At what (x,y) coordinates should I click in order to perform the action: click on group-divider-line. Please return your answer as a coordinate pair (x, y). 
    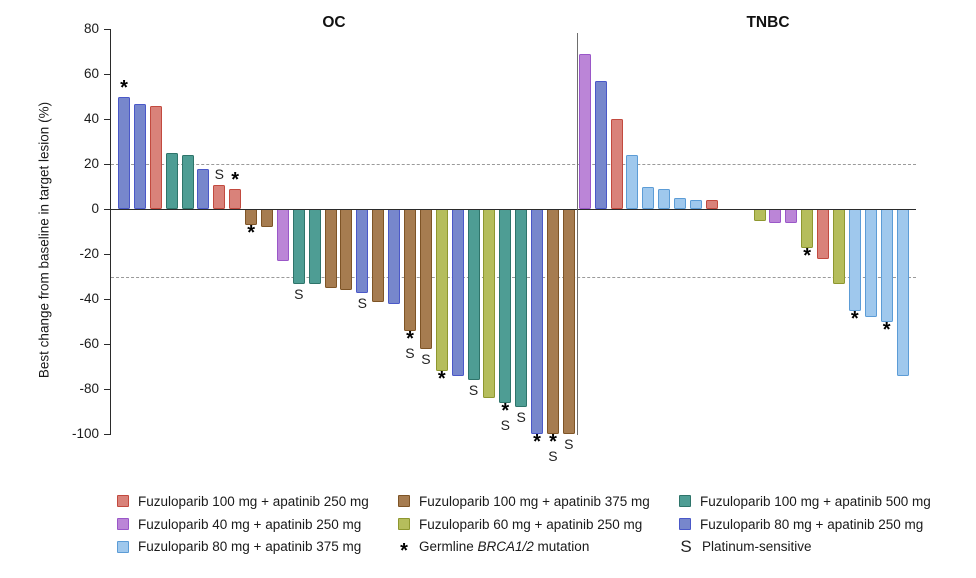
    Looking at the image, I should click on (578, 234).